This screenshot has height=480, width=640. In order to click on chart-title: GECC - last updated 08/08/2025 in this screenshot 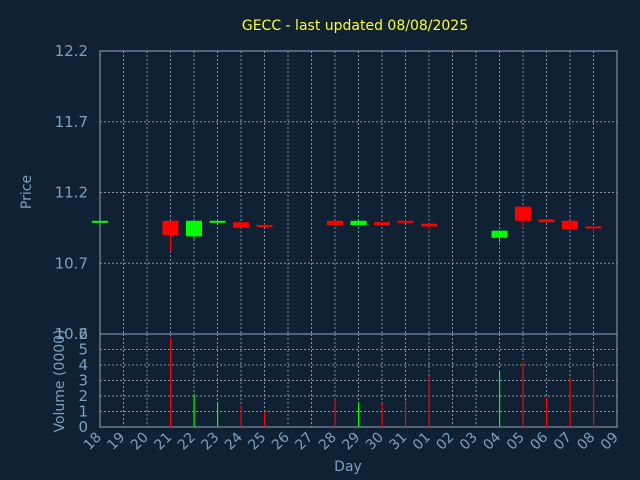, I will do `click(355, 26)`.